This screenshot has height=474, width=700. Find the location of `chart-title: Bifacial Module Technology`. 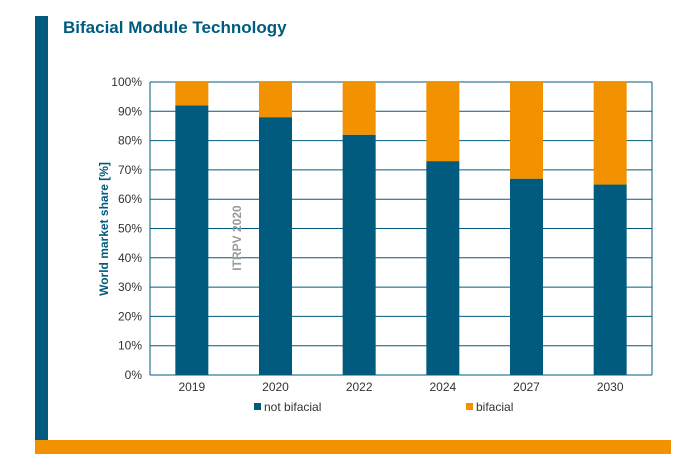

chart-title: Bifacial Module Technology is located at coordinates (175, 27).